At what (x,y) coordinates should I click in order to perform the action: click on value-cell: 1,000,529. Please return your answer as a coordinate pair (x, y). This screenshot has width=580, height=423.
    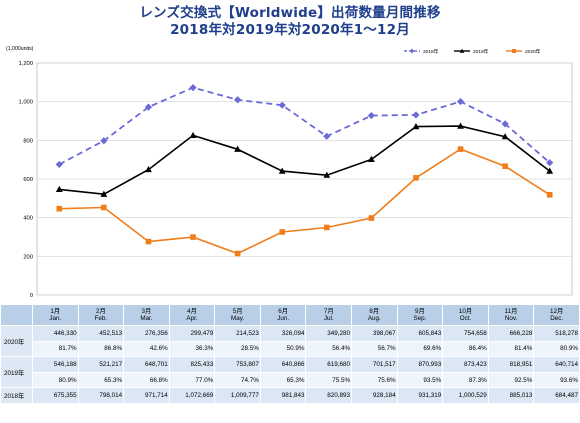
    Looking at the image, I should click on (465, 395).